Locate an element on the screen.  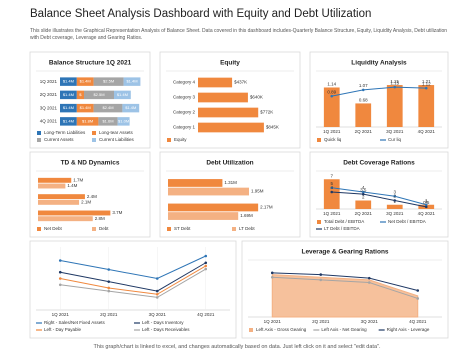
data-label: 3 is located at coordinates (394, 191).